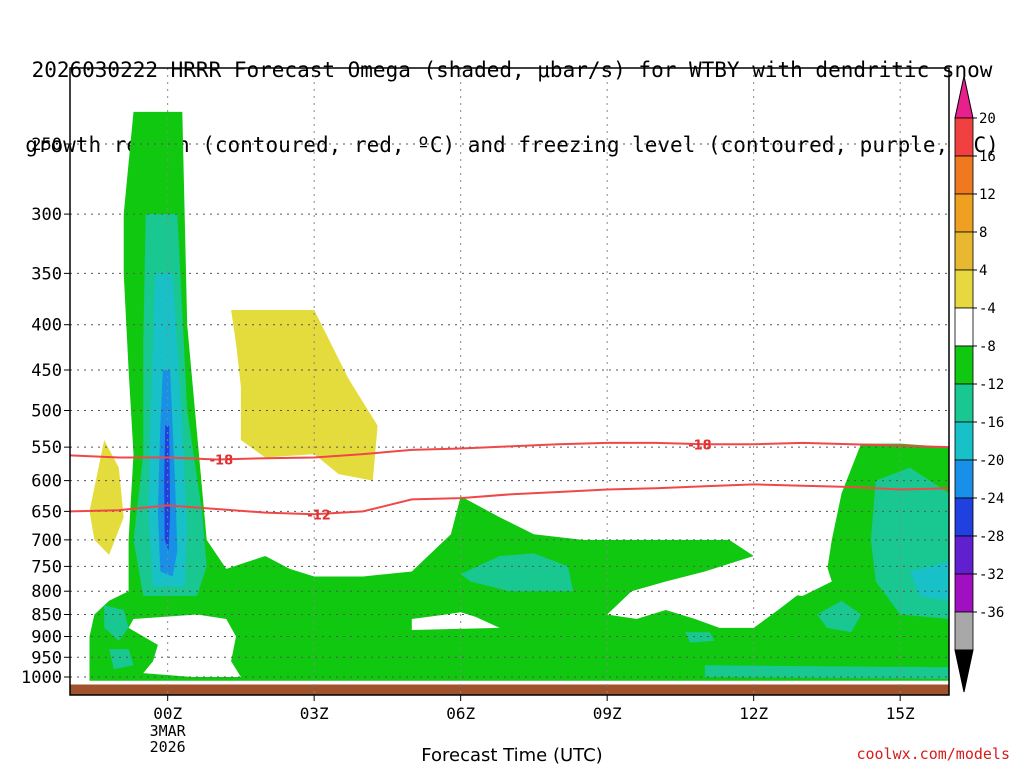 This screenshot has height=768, width=1024. What do you see at coordinates (319, 515) in the screenshot?
I see `contour-label--12: -12` at bounding box center [319, 515].